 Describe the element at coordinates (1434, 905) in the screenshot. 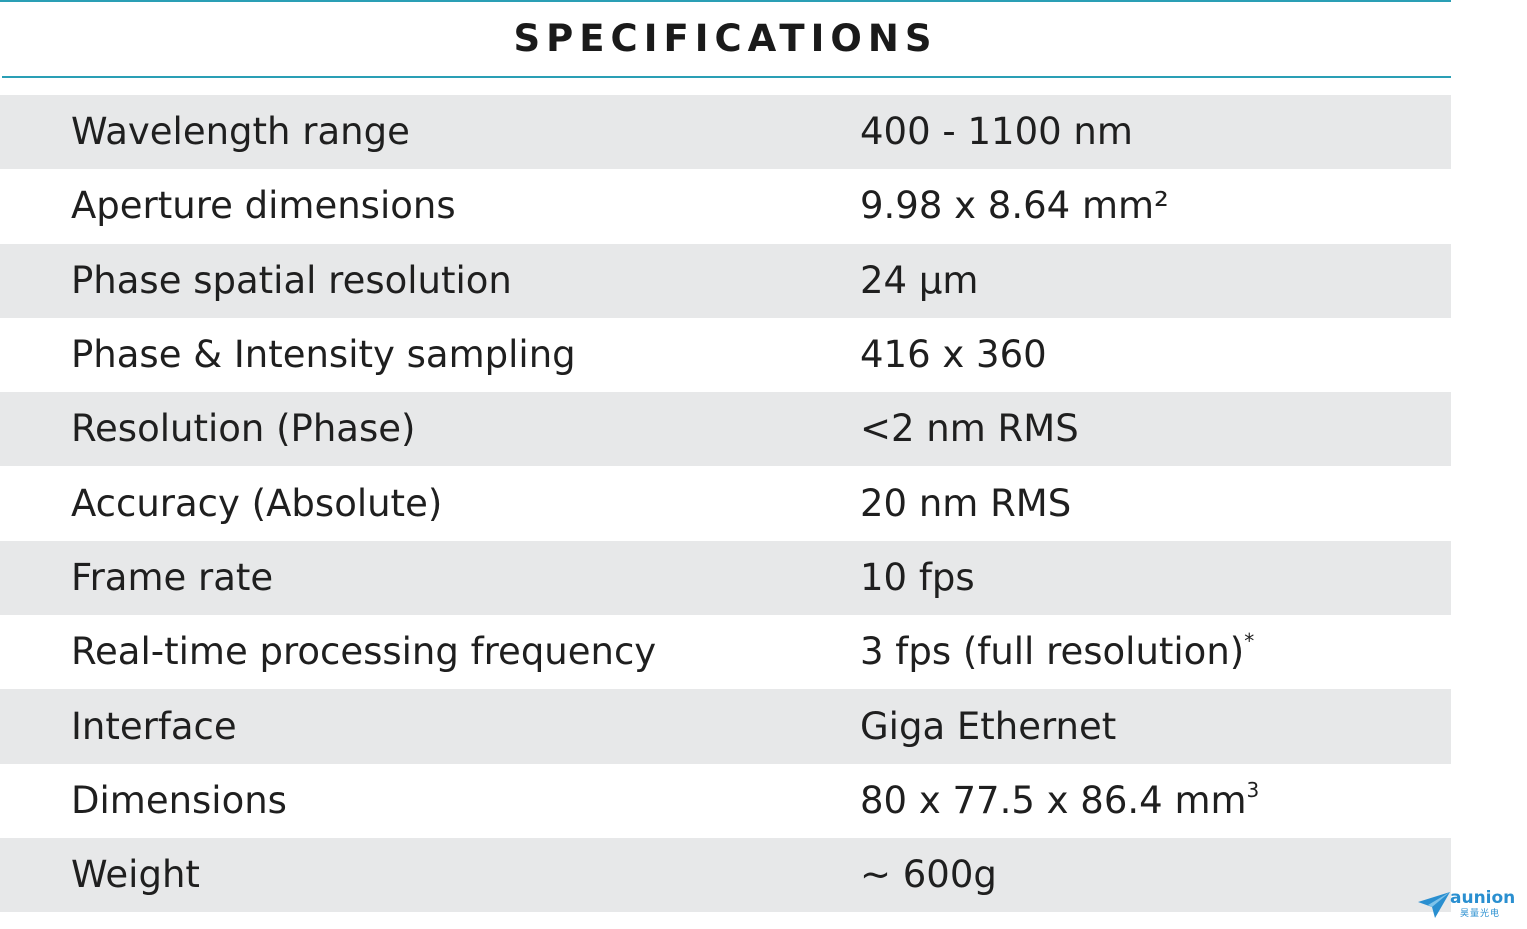

I see `paper-plane-icon` at that location.